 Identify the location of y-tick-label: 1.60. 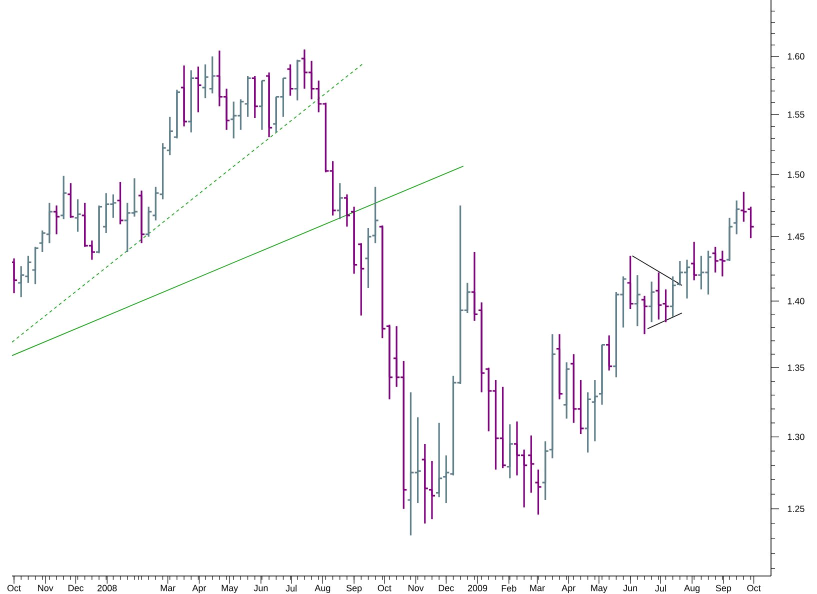
(796, 56).